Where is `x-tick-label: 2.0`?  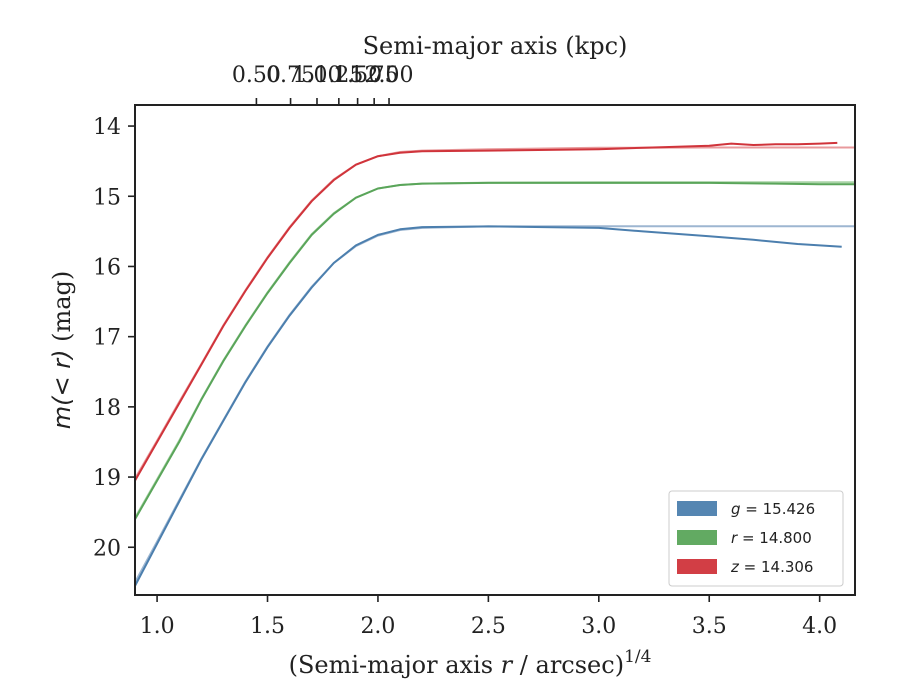 x-tick-label: 2.0 is located at coordinates (377, 626).